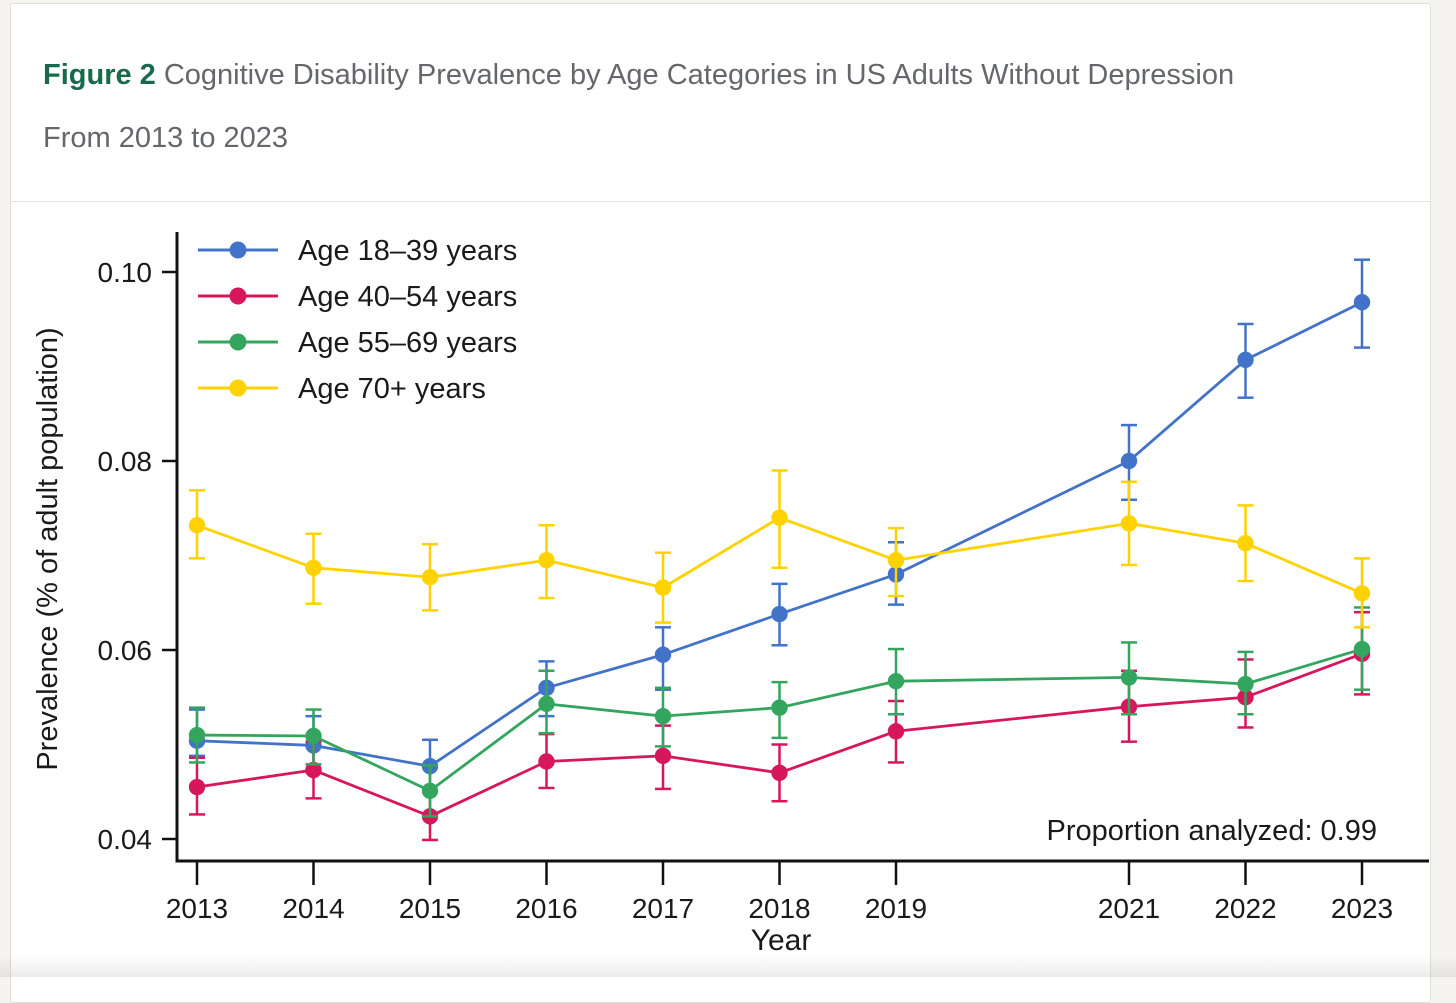 The width and height of the screenshot is (1456, 1003). Describe the element at coordinates (407, 343) in the screenshot. I see `legend-label: Age 55–69 years` at that location.